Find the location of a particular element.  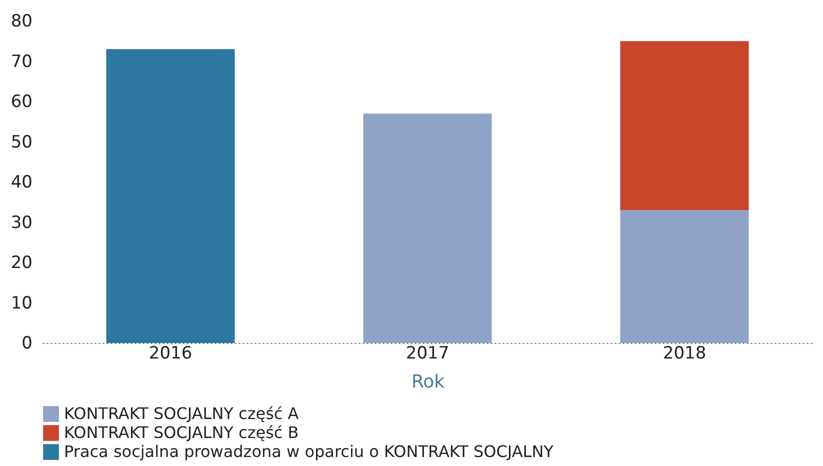

x-tick-label: 2017 is located at coordinates (428, 354).